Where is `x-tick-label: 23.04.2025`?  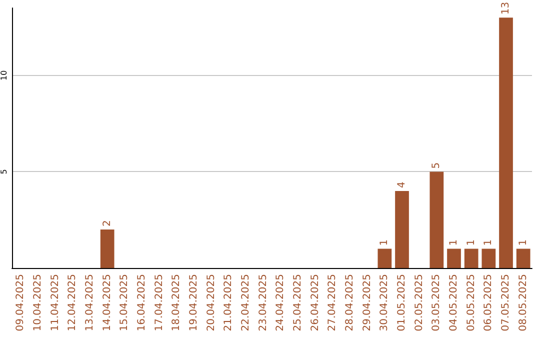 x-tick-label: 23.04.2025 is located at coordinates (263, 303).